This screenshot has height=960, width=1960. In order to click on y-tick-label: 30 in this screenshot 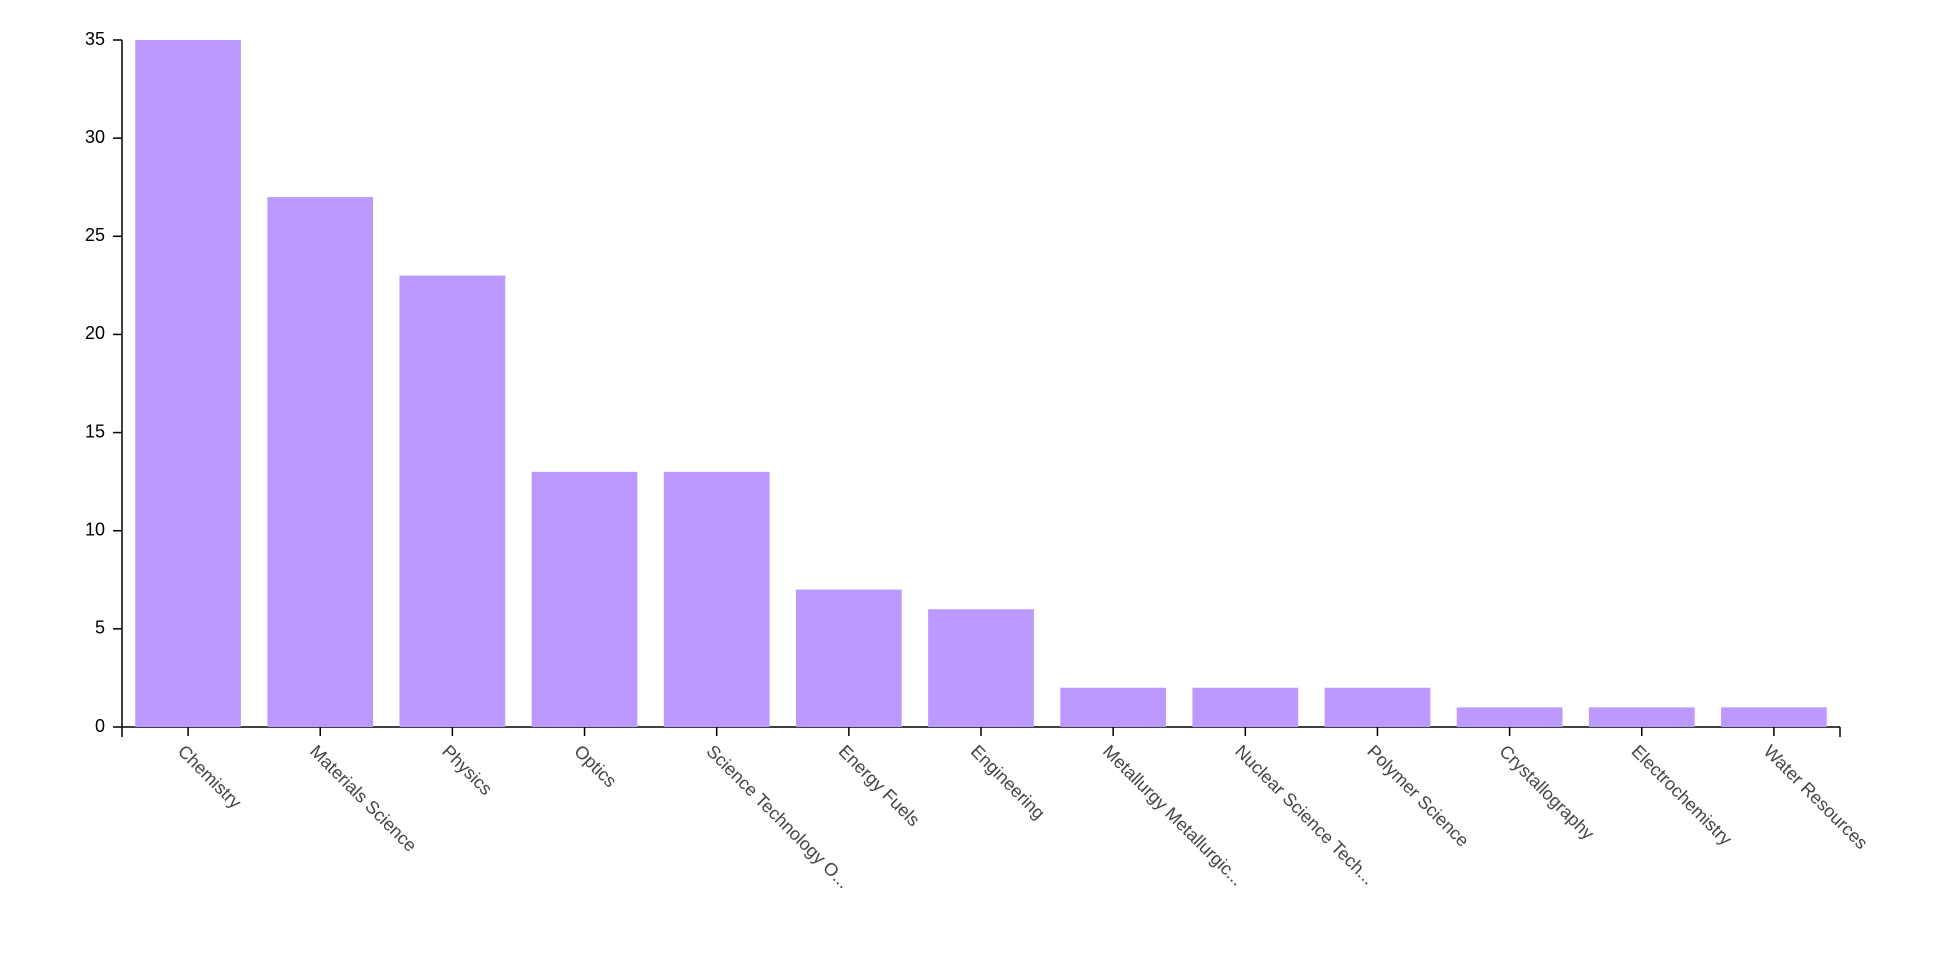, I will do `click(95, 137)`.